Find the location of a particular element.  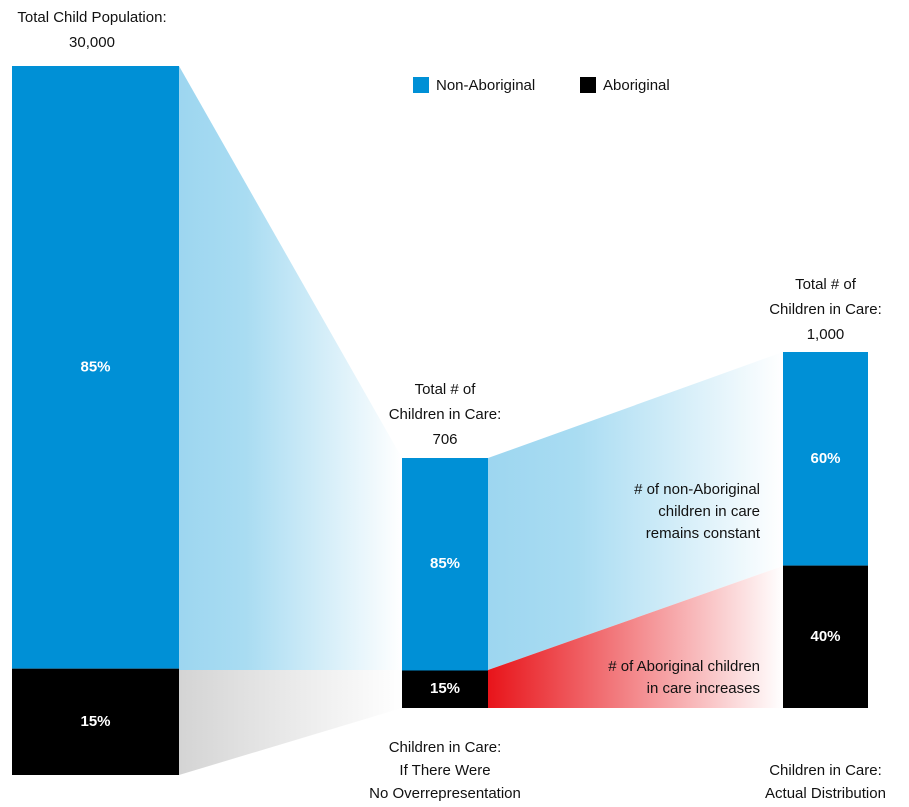

annotation: in care increases is located at coordinates (703, 688).